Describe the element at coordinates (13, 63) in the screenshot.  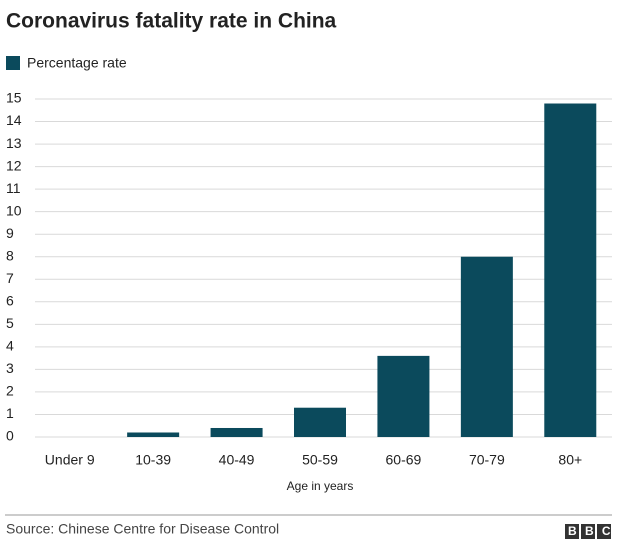
I see `legend-swatch` at that location.